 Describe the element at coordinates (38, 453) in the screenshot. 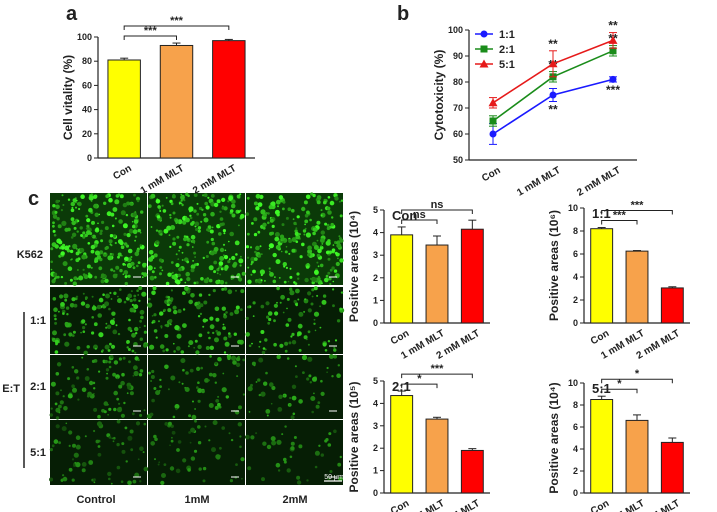

I see `row-label: 5:1` at that location.